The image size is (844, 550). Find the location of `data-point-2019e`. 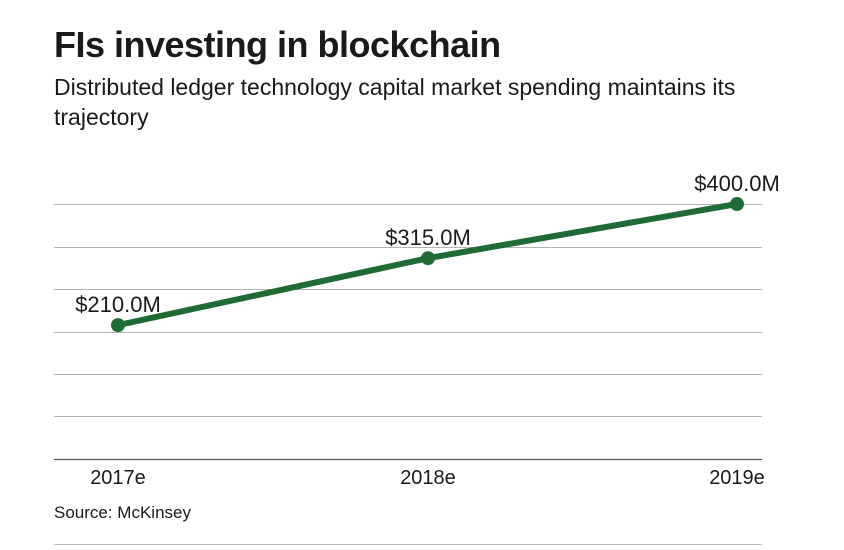

data-point-2019e is located at coordinates (737, 204).